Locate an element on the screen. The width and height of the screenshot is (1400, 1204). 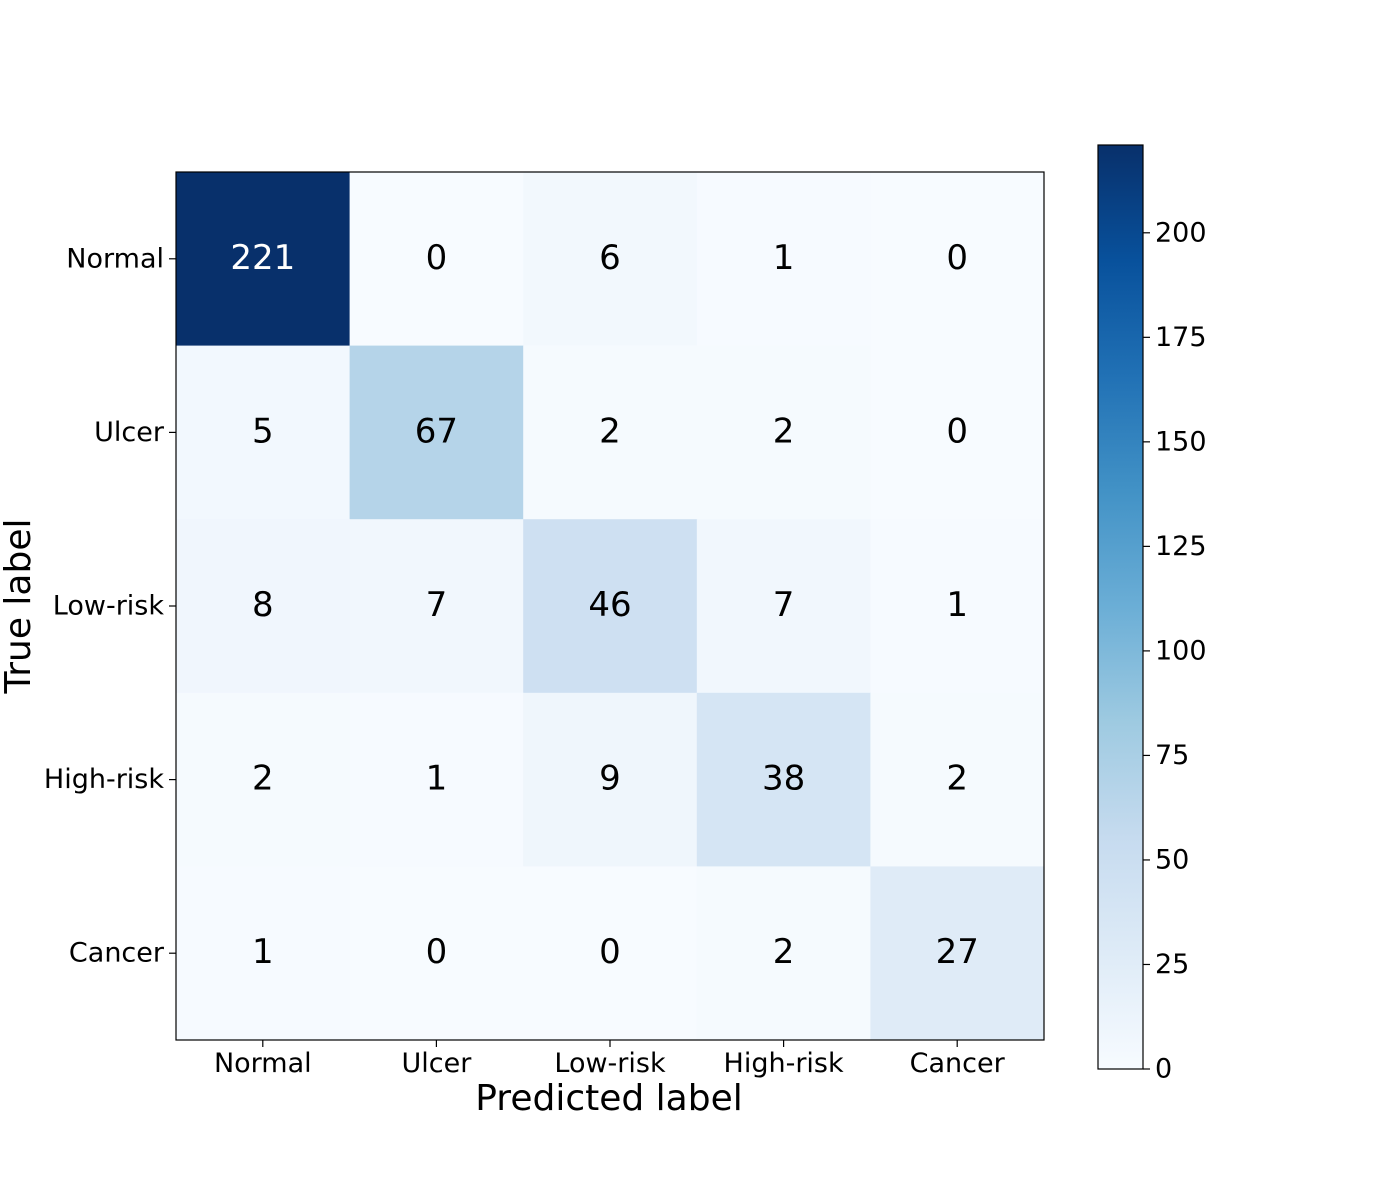
x-tick-label: Normal is located at coordinates (263, 1063).